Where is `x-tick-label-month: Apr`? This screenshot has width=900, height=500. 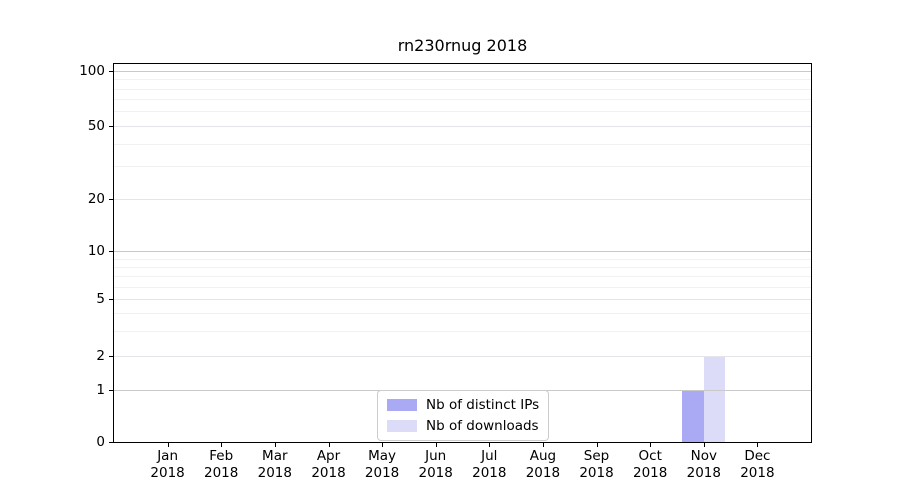
x-tick-label-month: Apr is located at coordinates (328, 456).